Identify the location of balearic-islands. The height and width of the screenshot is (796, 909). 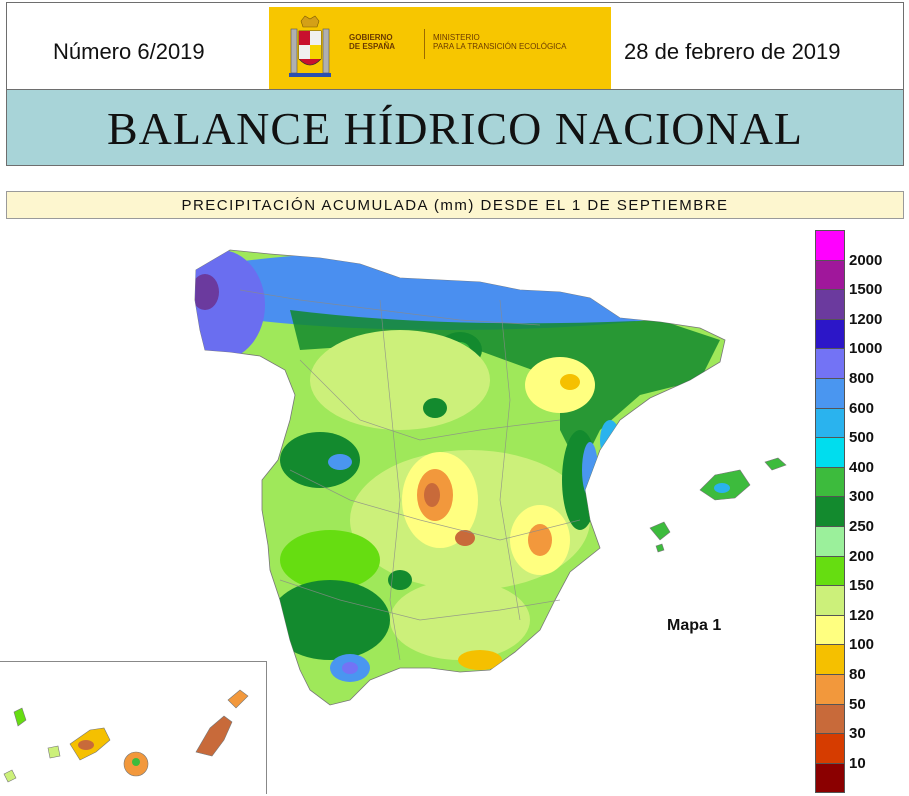
(718, 505).